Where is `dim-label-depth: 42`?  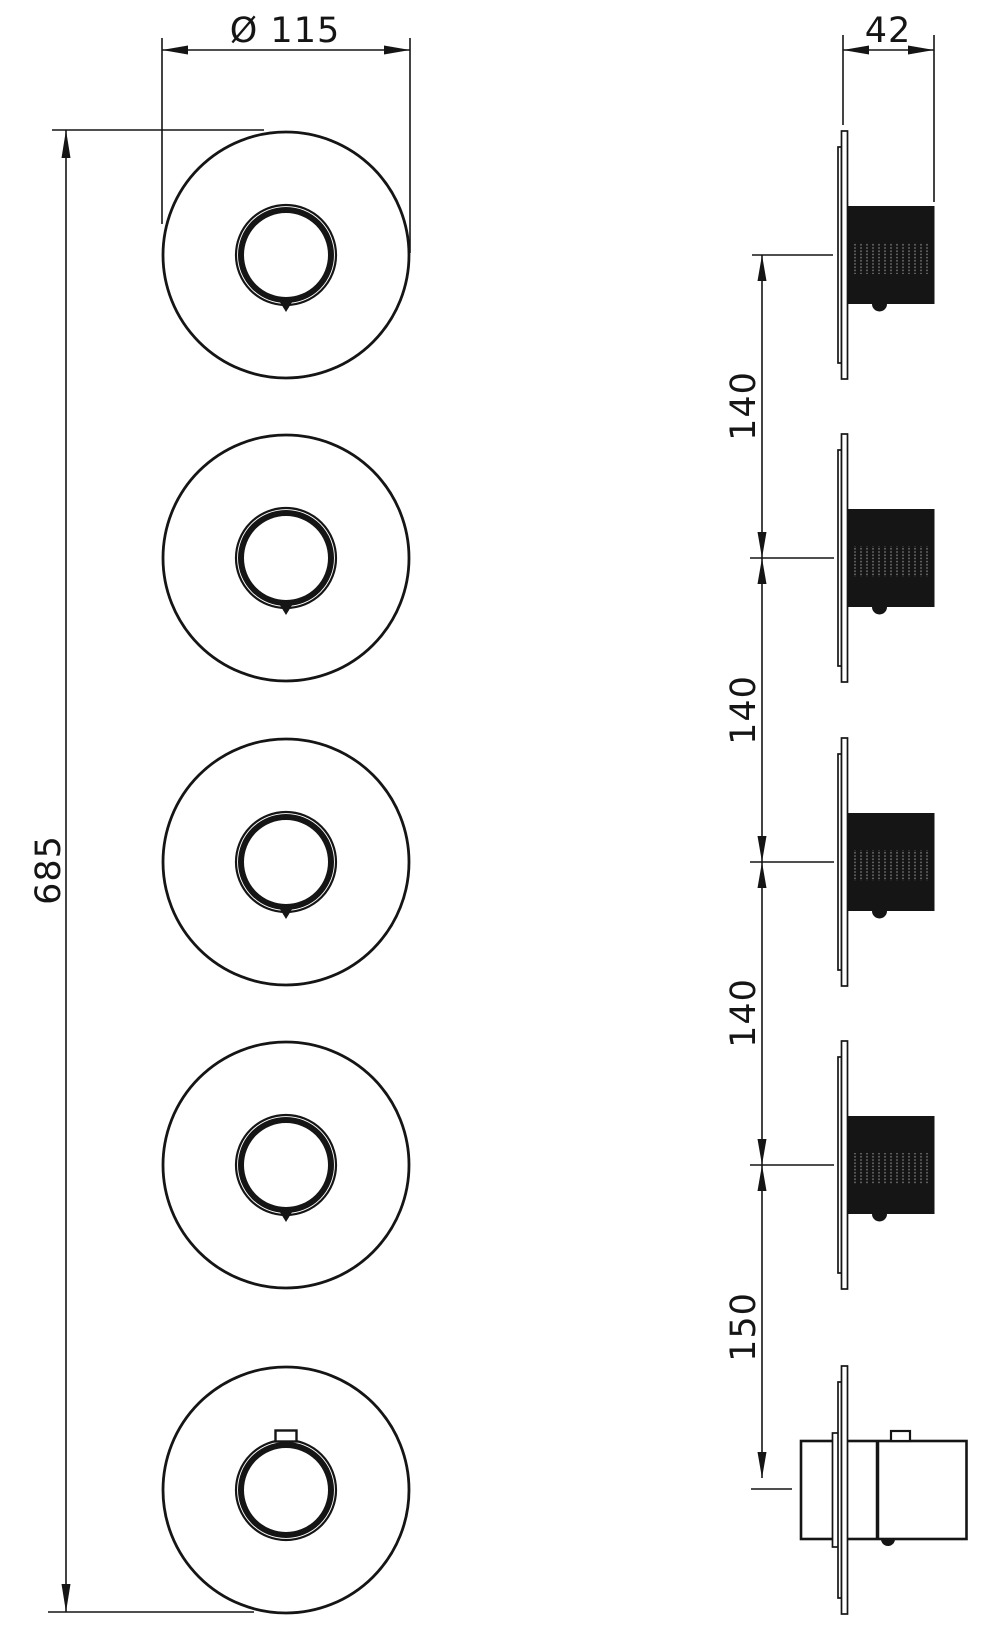 dim-label-depth: 42 is located at coordinates (888, 31).